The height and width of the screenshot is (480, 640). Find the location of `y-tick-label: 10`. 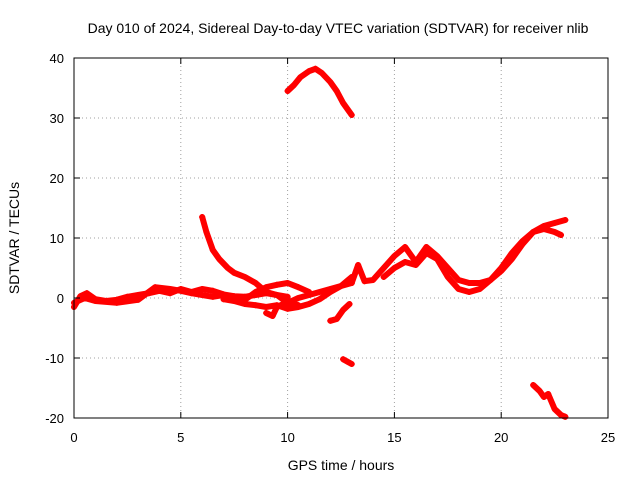

y-tick-label: 10 is located at coordinates (57, 238).